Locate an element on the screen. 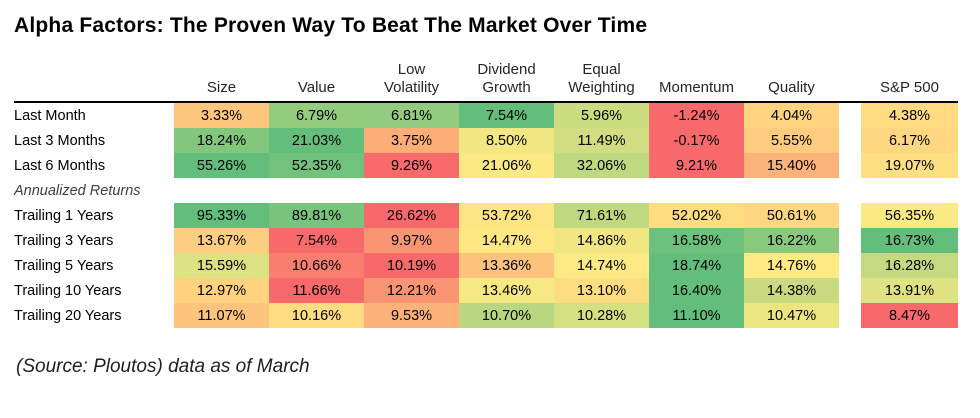 The width and height of the screenshot is (980, 418). value-cell-s-p-500: 56.35% is located at coordinates (909, 215).